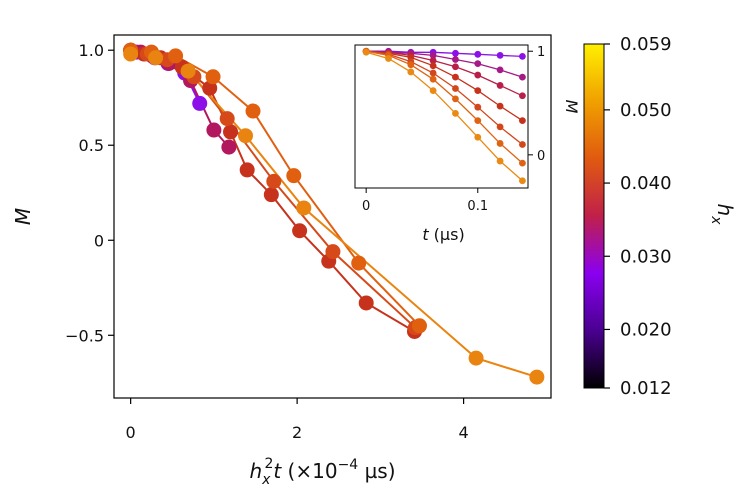 This screenshot has width=742, height=488. Describe the element at coordinates (297, 420) in the screenshot. I see `main-x-ticks: 0 2 4` at that location.